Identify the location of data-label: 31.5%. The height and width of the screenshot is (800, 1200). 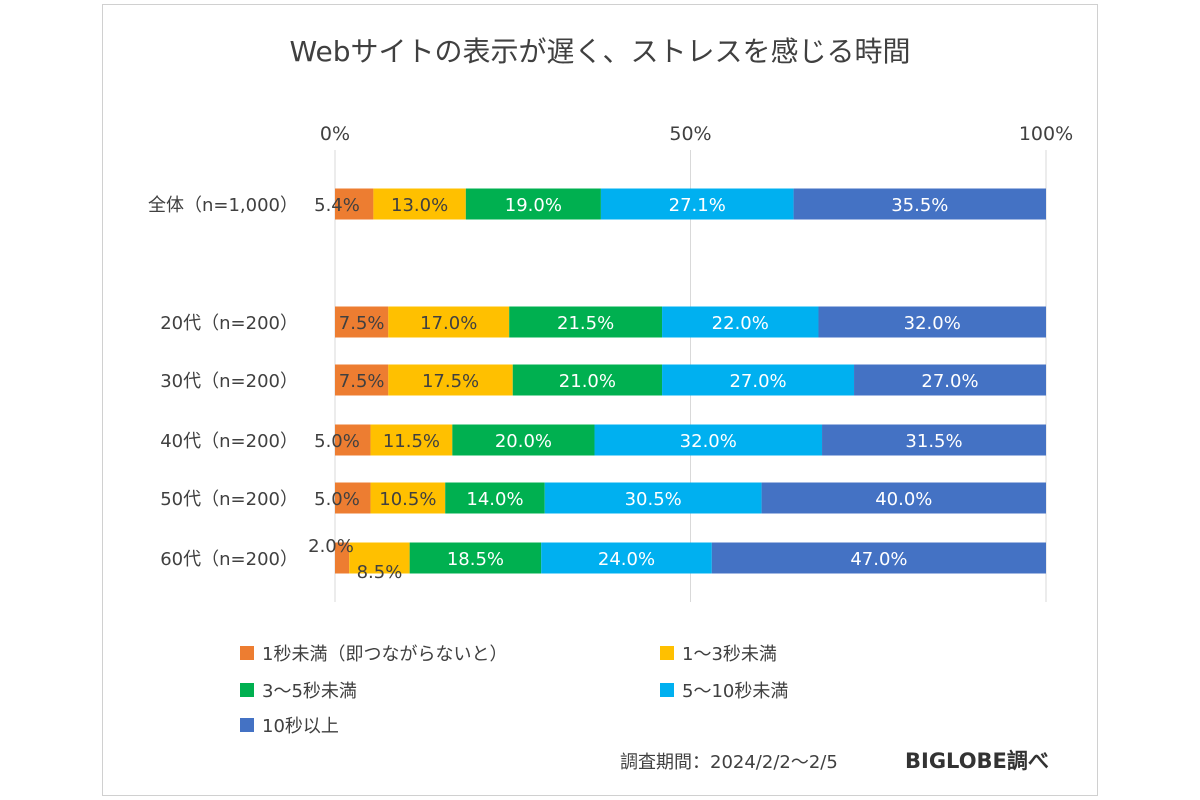
(933, 441).